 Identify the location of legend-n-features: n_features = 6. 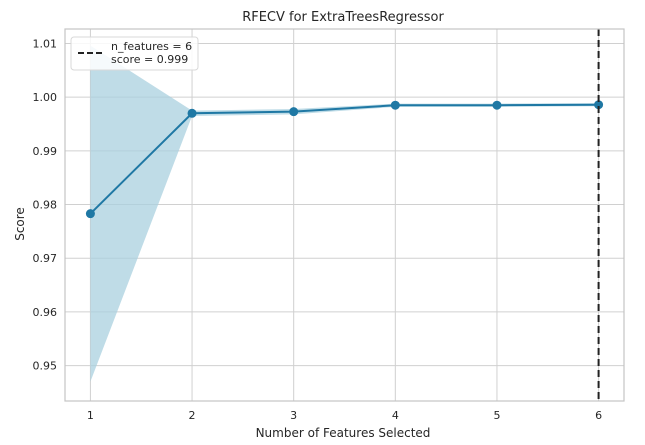
(151, 46).